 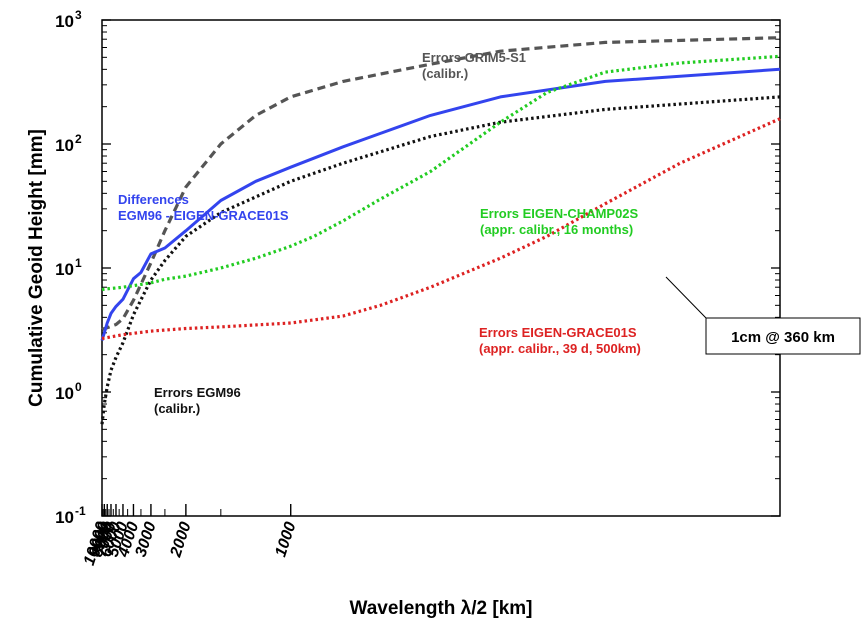 What do you see at coordinates (80, 511) in the screenshot?
I see `y-tick-exponent: -1` at bounding box center [80, 511].